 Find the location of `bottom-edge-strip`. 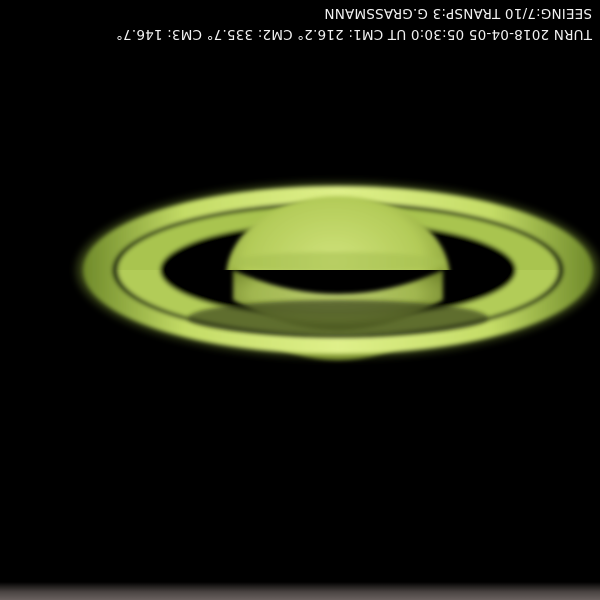

bottom-edge-strip is located at coordinates (300, 591).